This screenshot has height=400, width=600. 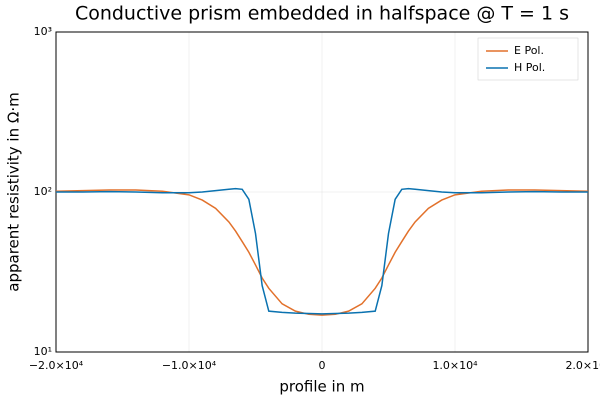 What do you see at coordinates (189, 365) in the screenshot?
I see `x-tick-label: −1.0×10⁴` at bounding box center [189, 365].